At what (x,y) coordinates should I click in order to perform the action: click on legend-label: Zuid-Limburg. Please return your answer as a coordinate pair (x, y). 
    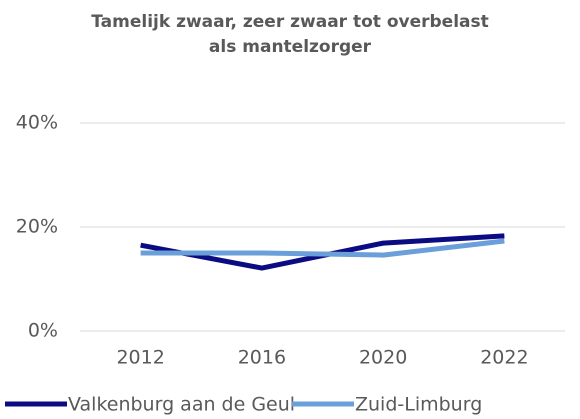
    Looking at the image, I should click on (418, 405).